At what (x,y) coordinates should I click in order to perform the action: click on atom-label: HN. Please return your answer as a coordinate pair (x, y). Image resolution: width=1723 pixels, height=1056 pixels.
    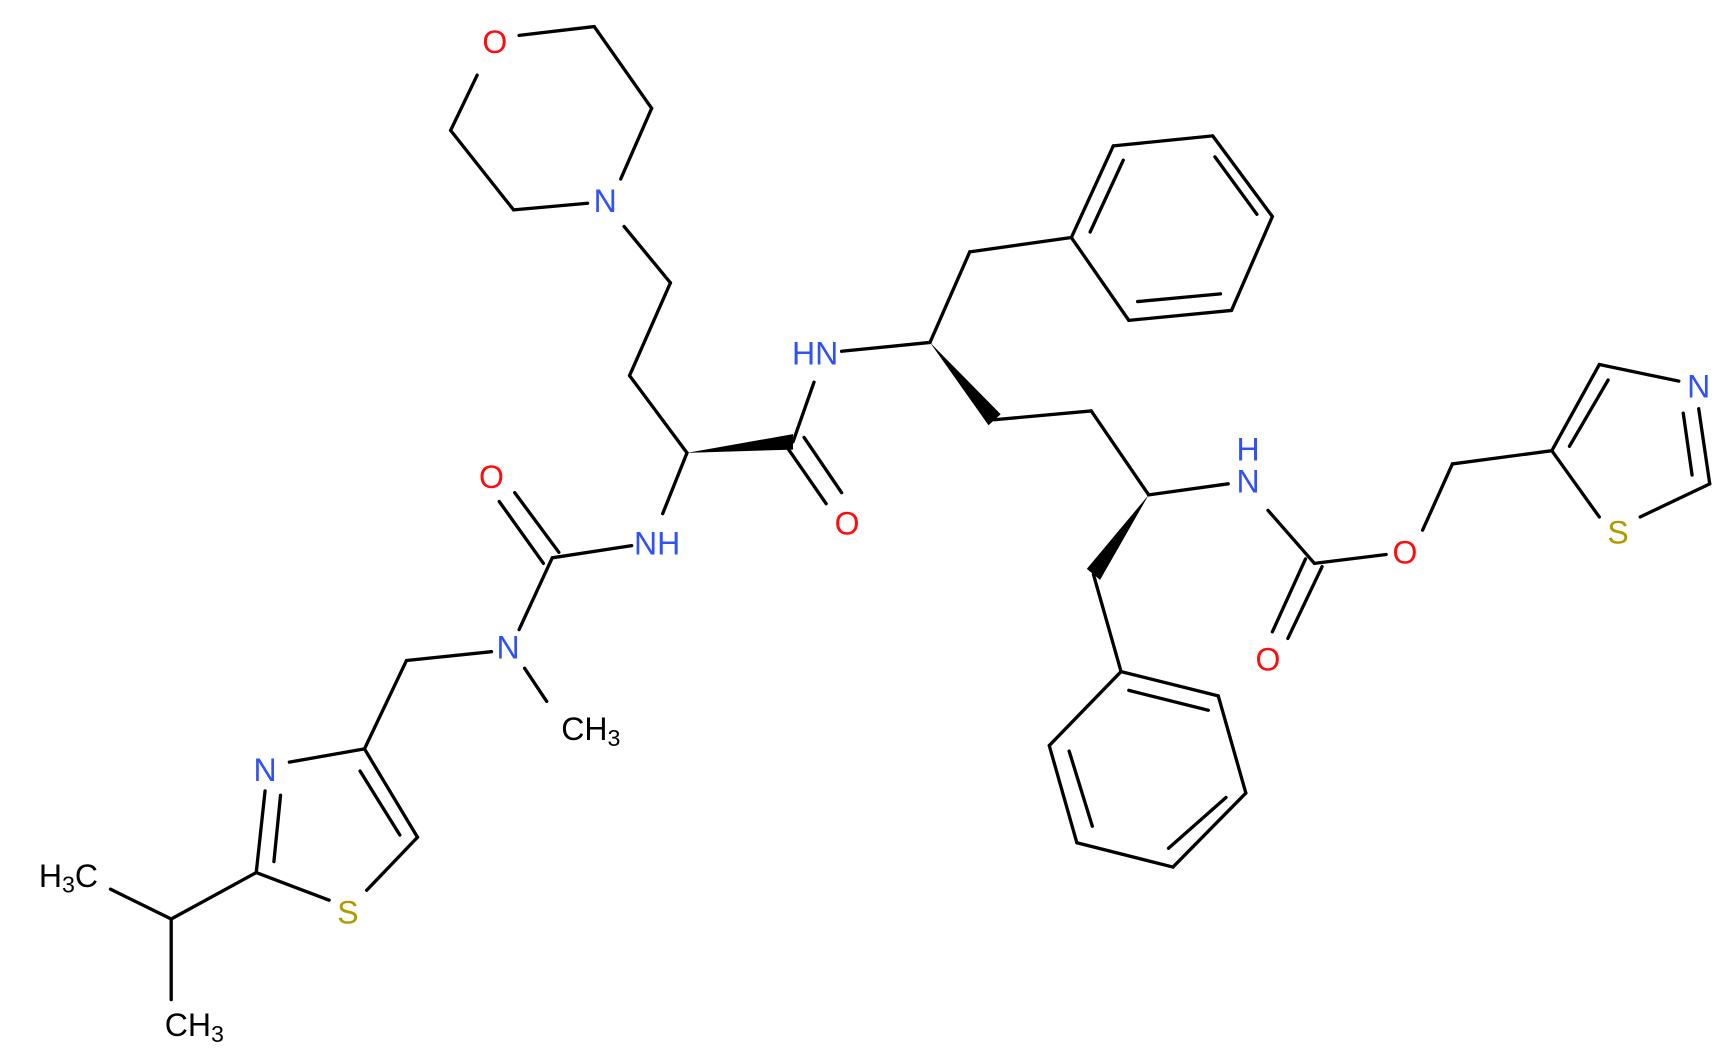
    Looking at the image, I should click on (815, 353).